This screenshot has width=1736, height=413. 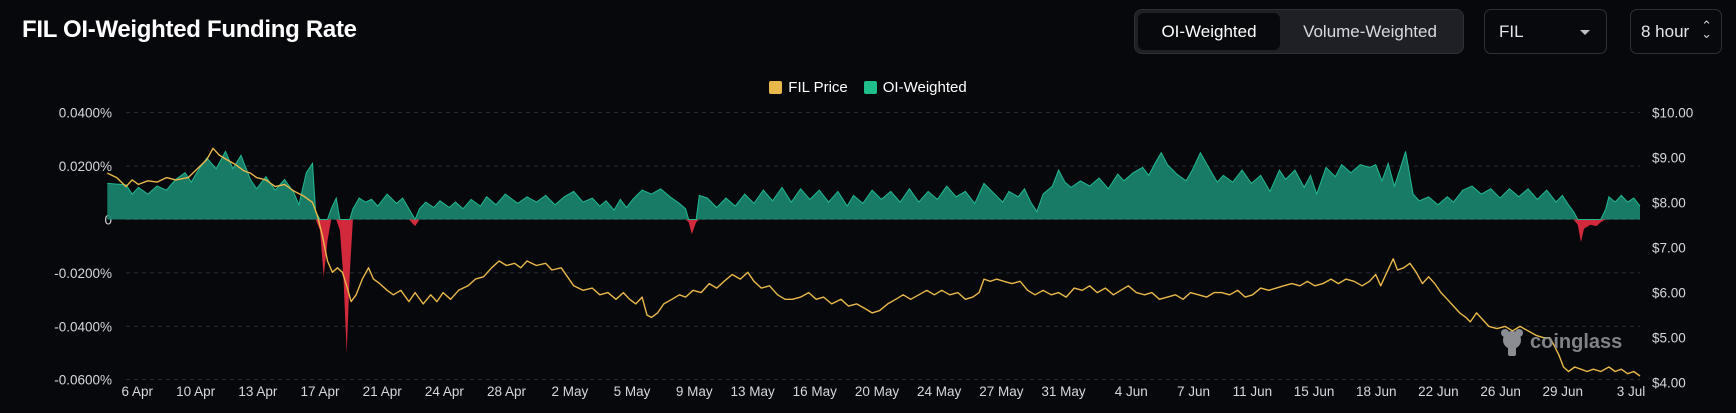 I want to click on watermark-logo-stem-icon, so click(x=1512, y=351).